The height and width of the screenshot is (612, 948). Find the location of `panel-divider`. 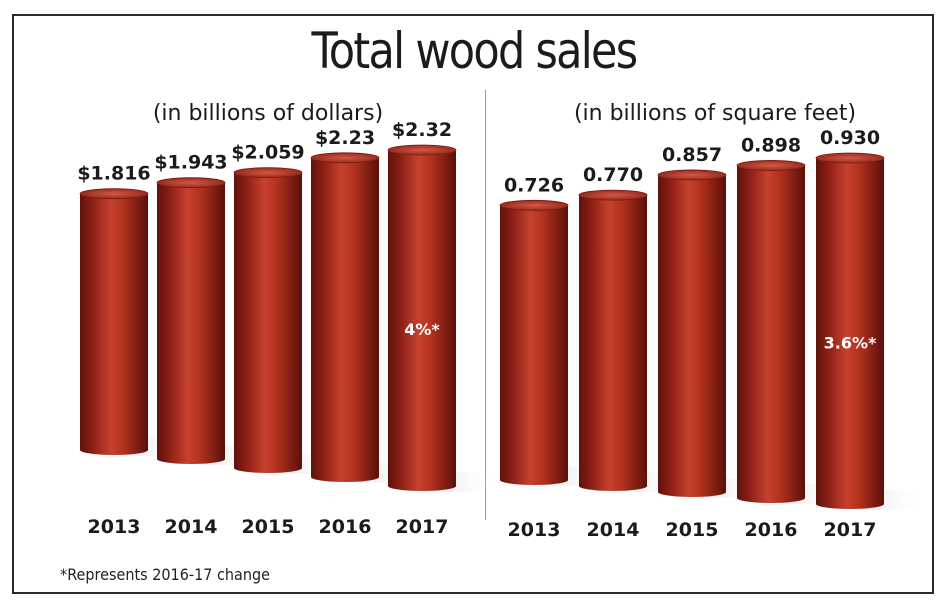

panel-divider is located at coordinates (485, 305).